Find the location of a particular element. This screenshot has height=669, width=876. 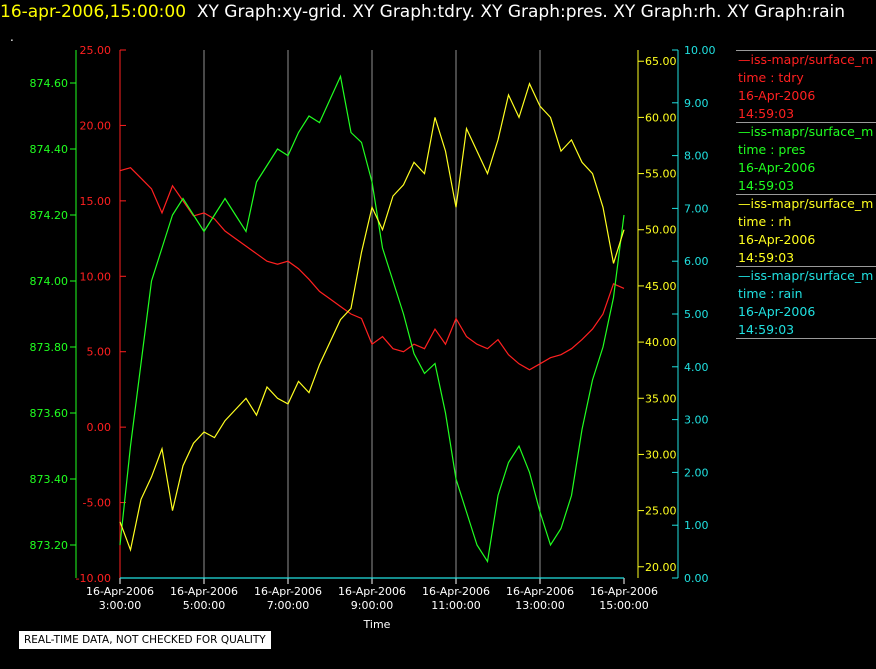

pres-tick-label: 874.00 is located at coordinates (49, 281).